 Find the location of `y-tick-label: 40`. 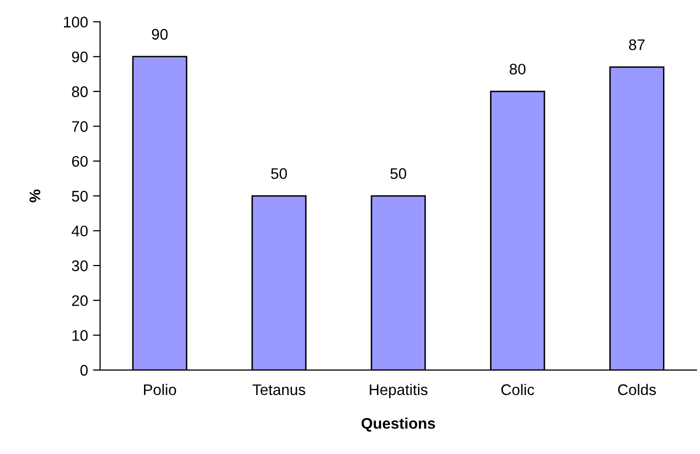

y-tick-label: 40 is located at coordinates (80, 231).